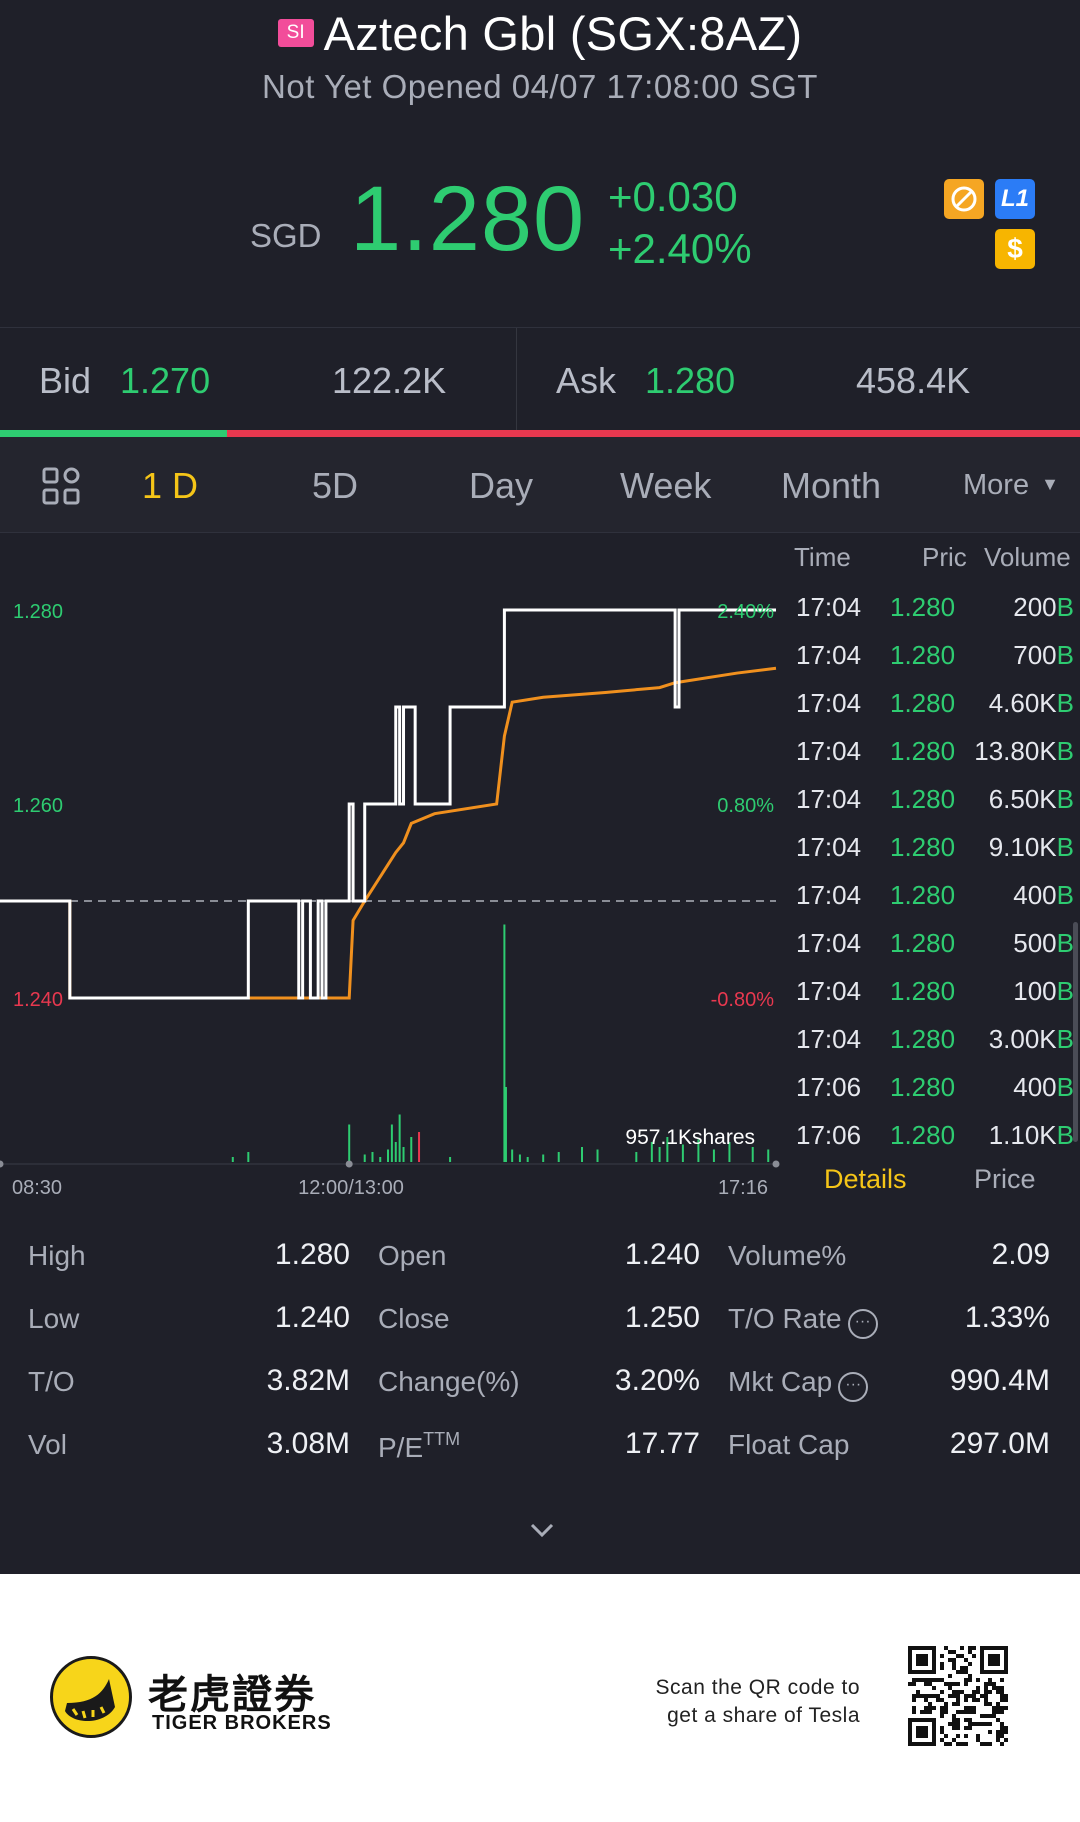  What do you see at coordinates (1035, 943) in the screenshot?
I see `trade-volume-value: 500` at bounding box center [1035, 943].